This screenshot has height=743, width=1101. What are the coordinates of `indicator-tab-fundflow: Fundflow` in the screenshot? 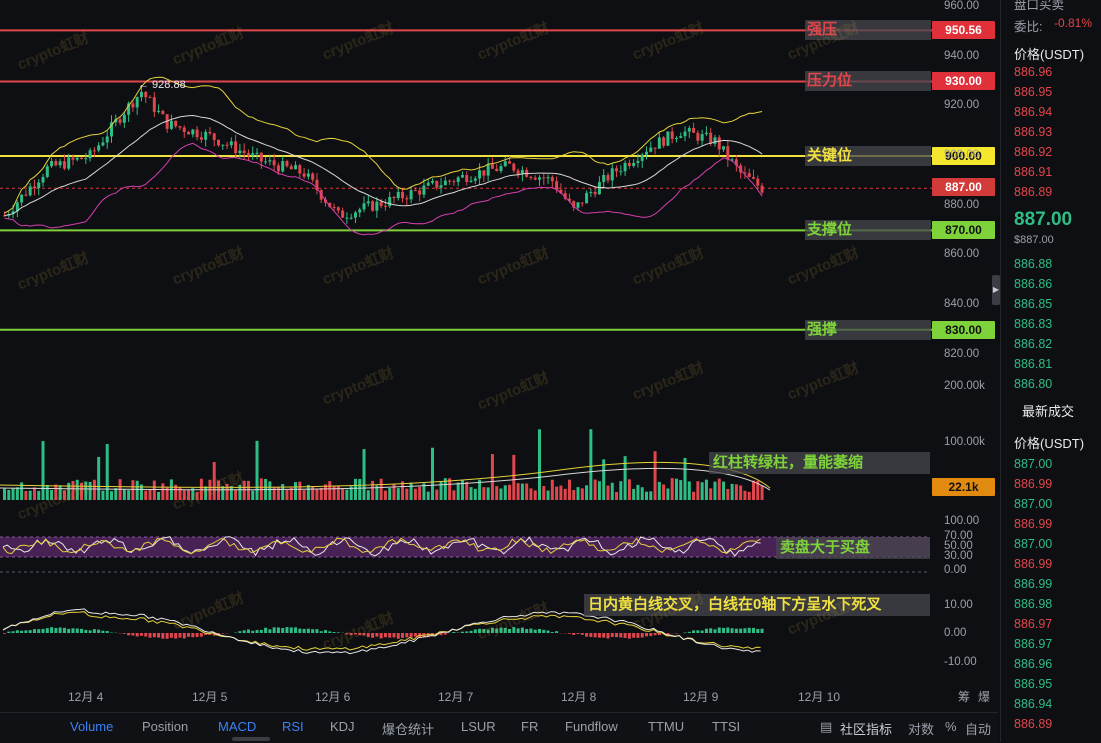 It's located at (591, 726).